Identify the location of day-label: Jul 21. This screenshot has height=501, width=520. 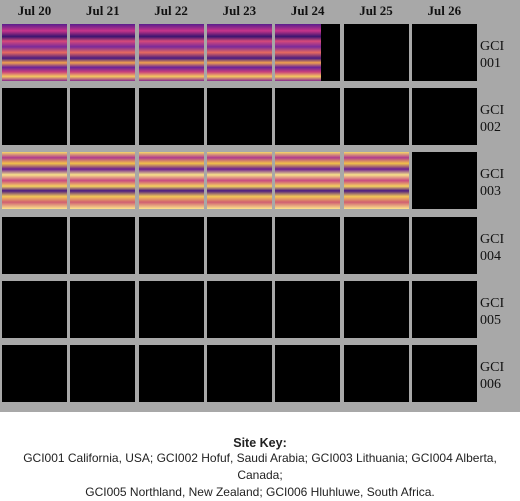
(103, 10).